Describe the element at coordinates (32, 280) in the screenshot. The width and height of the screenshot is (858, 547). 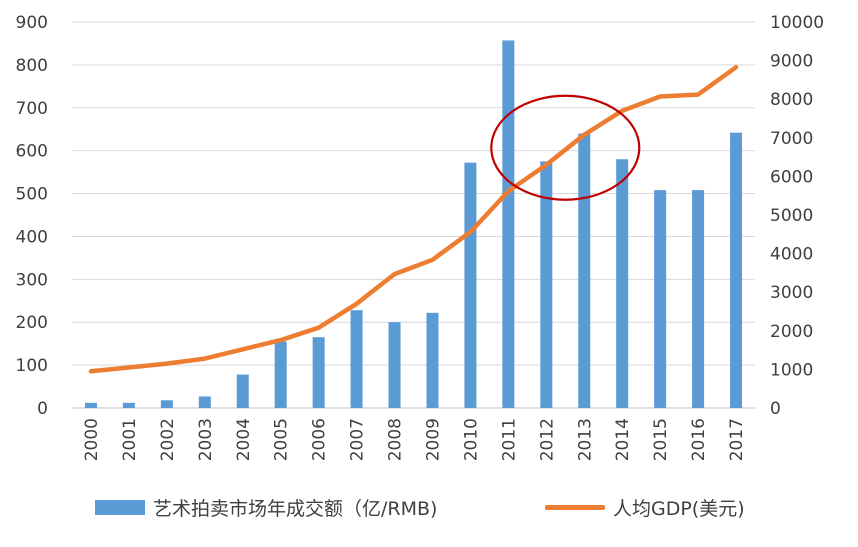
I see `left-tick-label: 300` at that location.